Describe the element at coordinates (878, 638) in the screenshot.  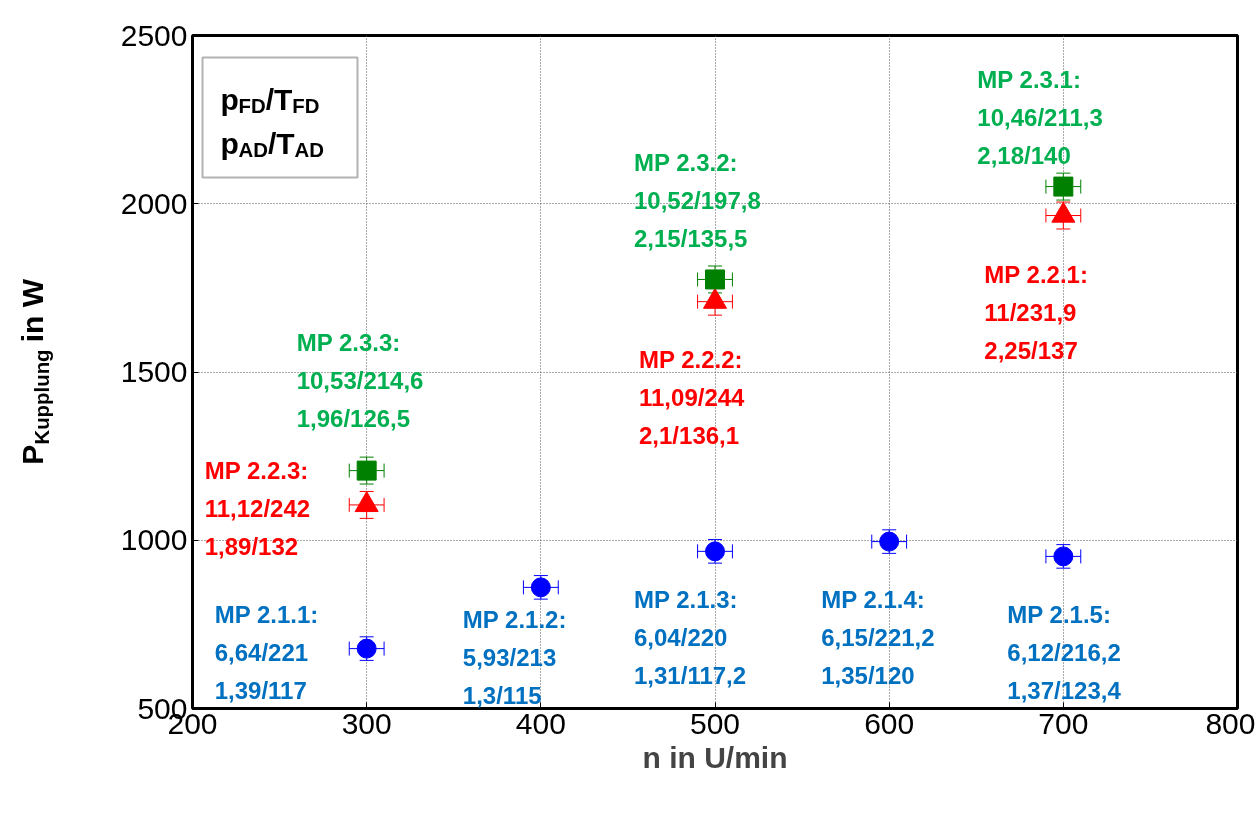
I see `annotation: MP 2.1.4: 6,15/221,2 1,35/120` at that location.